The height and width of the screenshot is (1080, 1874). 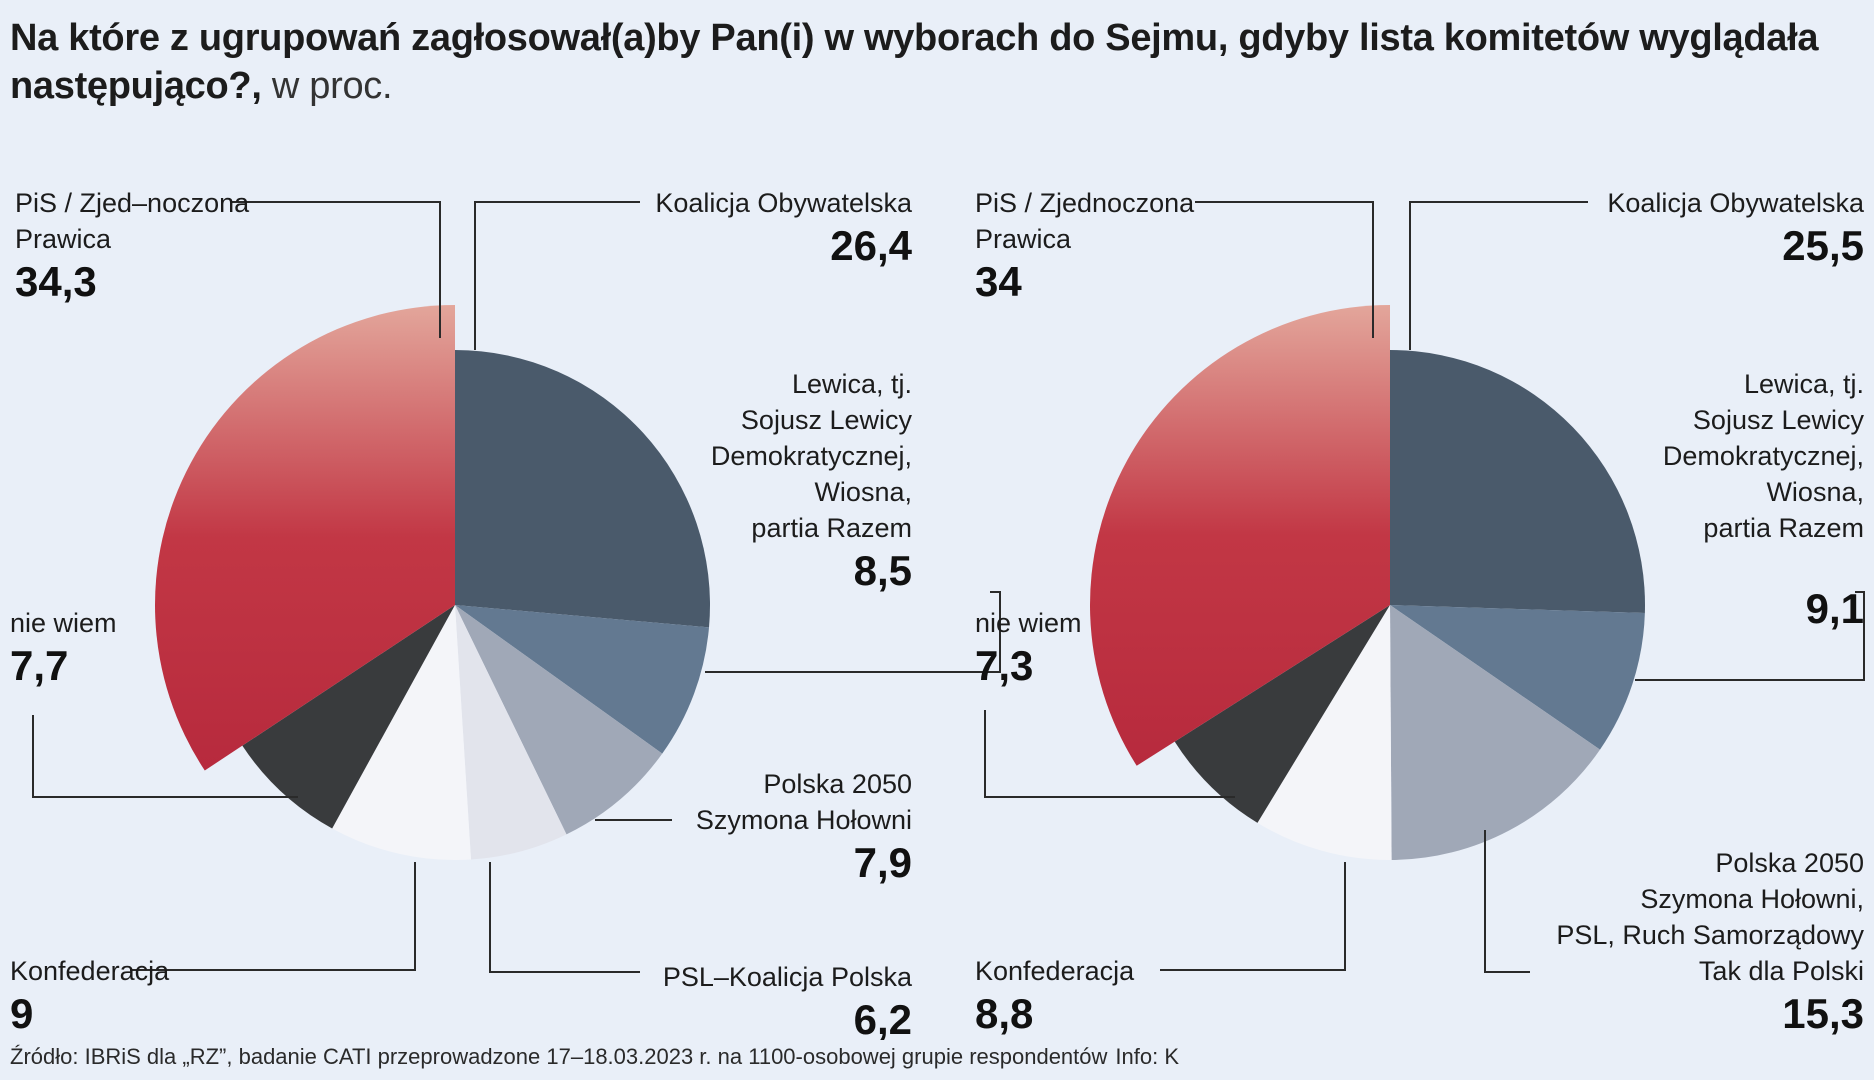 What do you see at coordinates (1507, 901) in the screenshot?
I see `leader-line-polska2050` at bounding box center [1507, 901].